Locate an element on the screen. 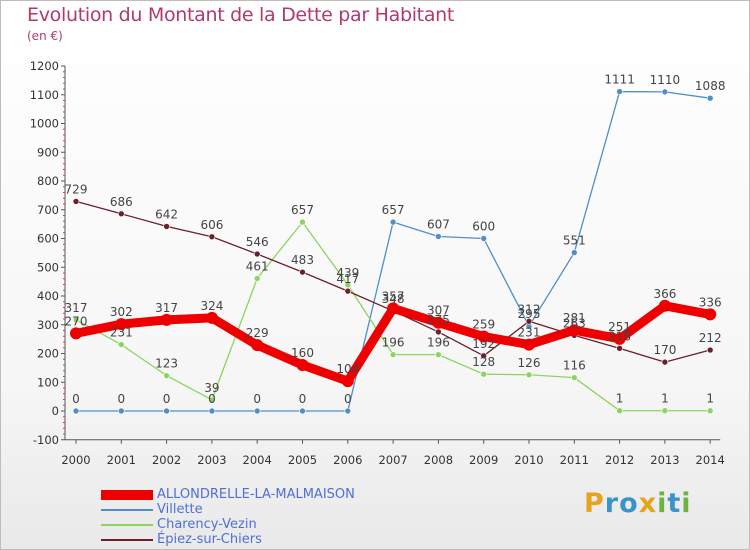  data-label: 302 is located at coordinates (121, 312).